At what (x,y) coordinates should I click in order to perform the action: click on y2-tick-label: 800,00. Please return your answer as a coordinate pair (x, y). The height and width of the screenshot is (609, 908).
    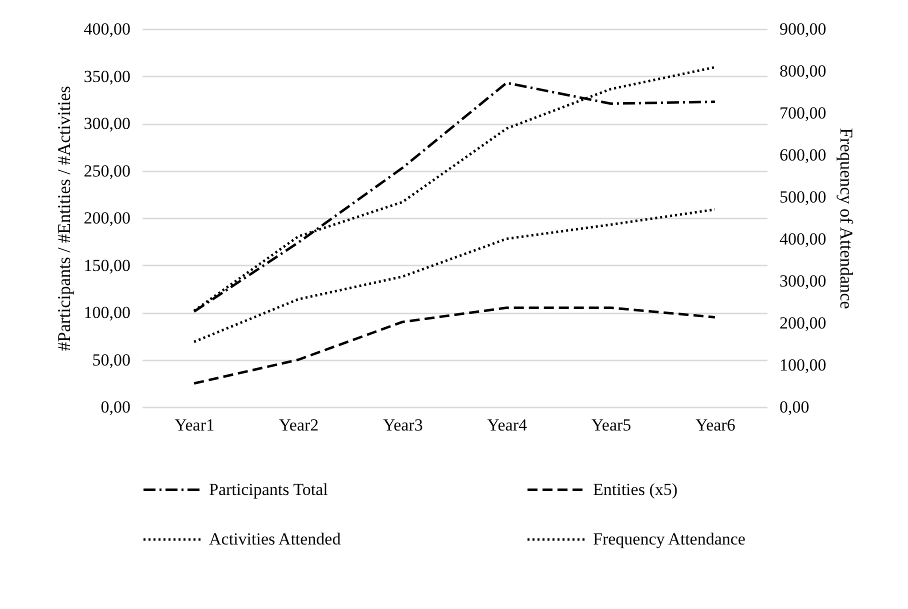
    Looking at the image, I should click on (803, 71).